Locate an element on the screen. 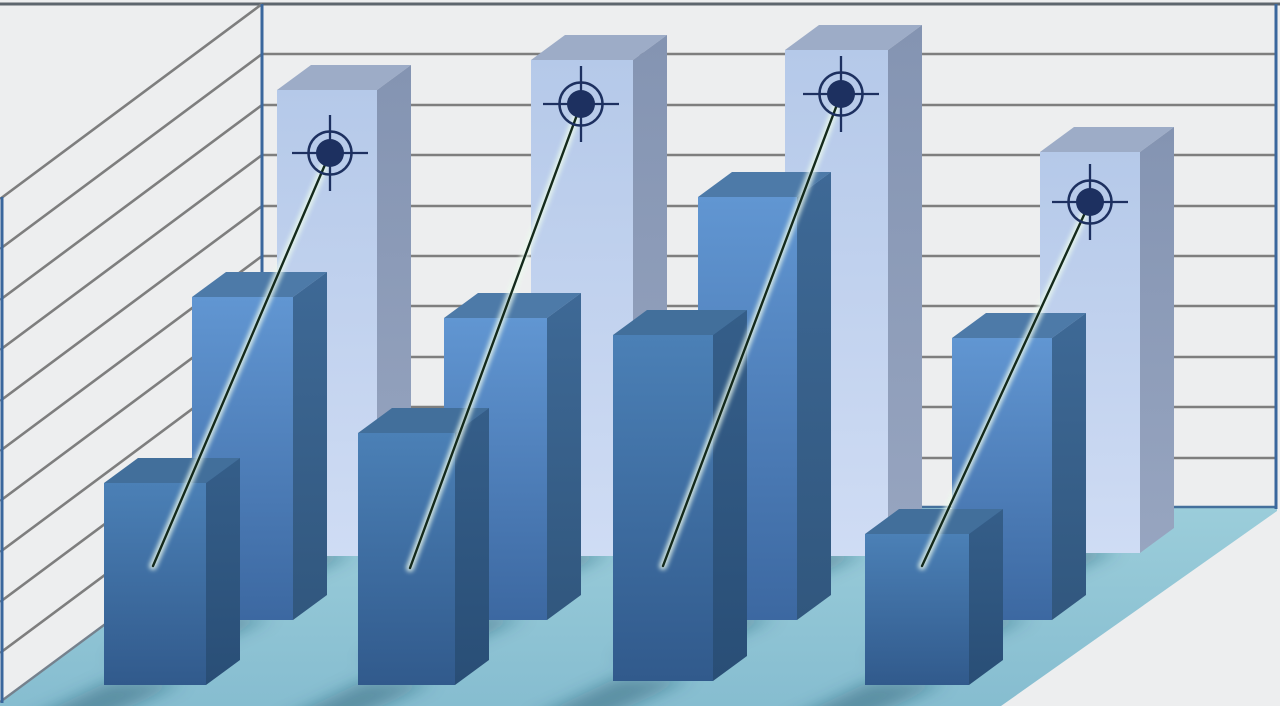 The height and width of the screenshot is (706, 1280). target-crosshair-icon-group3 is located at coordinates (841, 94).